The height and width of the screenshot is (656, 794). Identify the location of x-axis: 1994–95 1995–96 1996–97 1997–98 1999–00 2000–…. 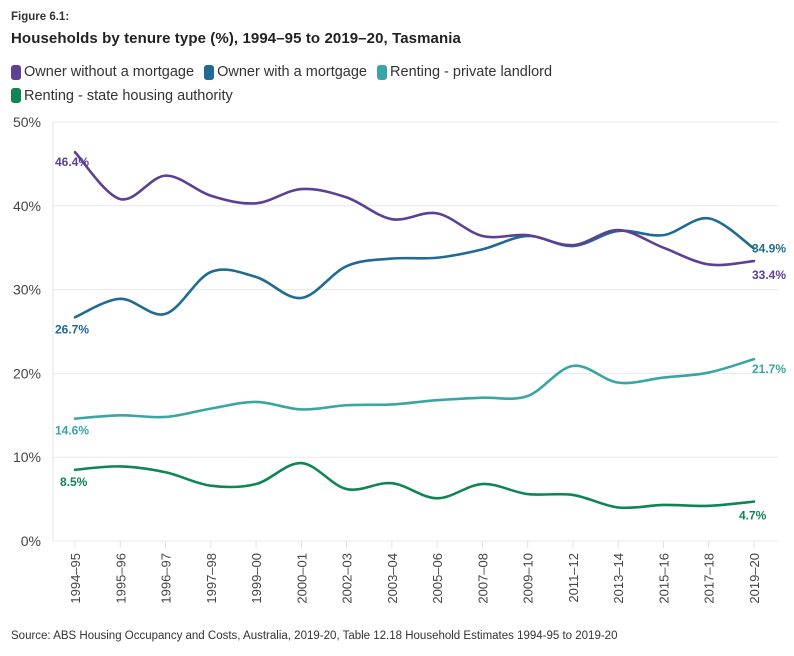
(415, 572).